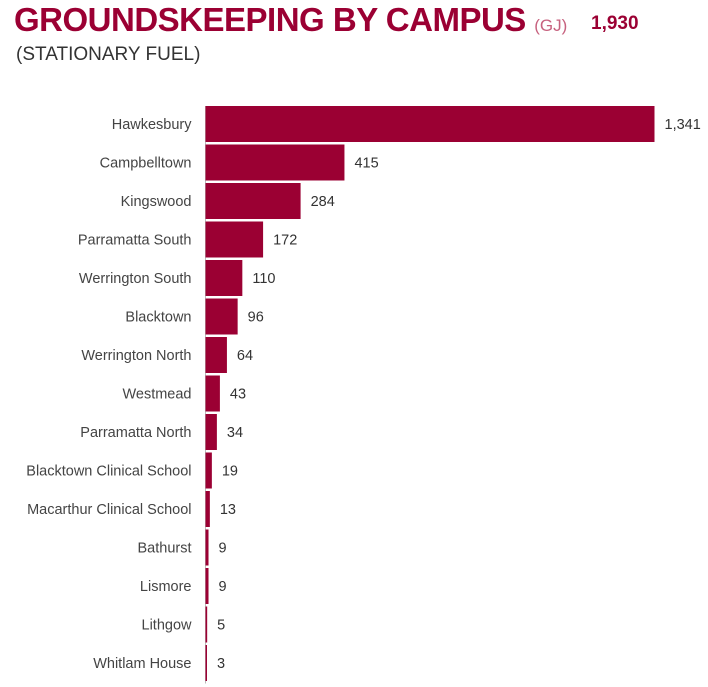 The image size is (708, 687). Describe the element at coordinates (152, 125) in the screenshot. I see `category-label: Hawkesbury` at that location.